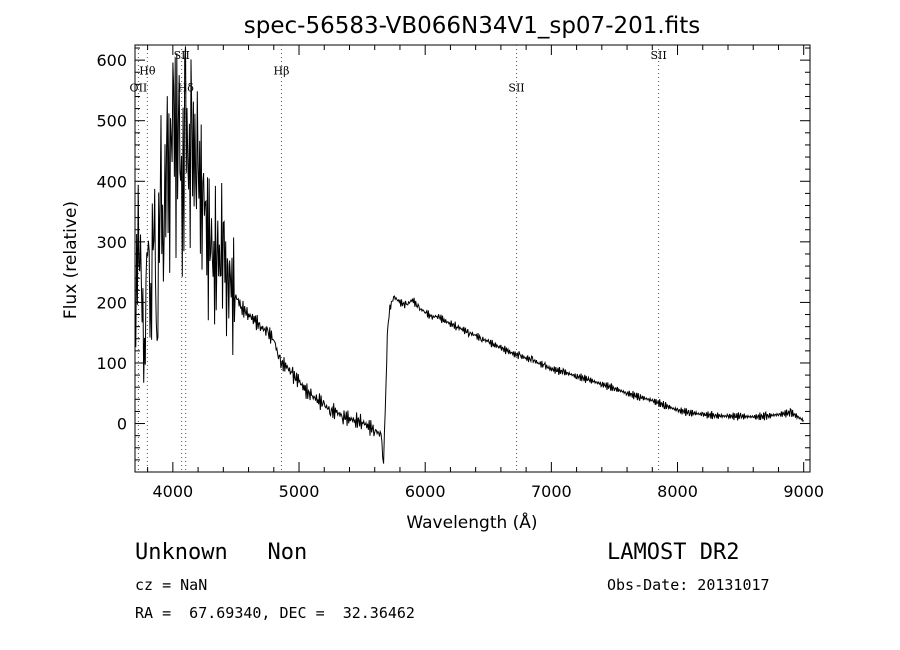 The width and height of the screenshot is (900, 650). Describe the element at coordinates (471, 522) in the screenshot. I see `x-axis-label: Wavelength (Å)` at that location.